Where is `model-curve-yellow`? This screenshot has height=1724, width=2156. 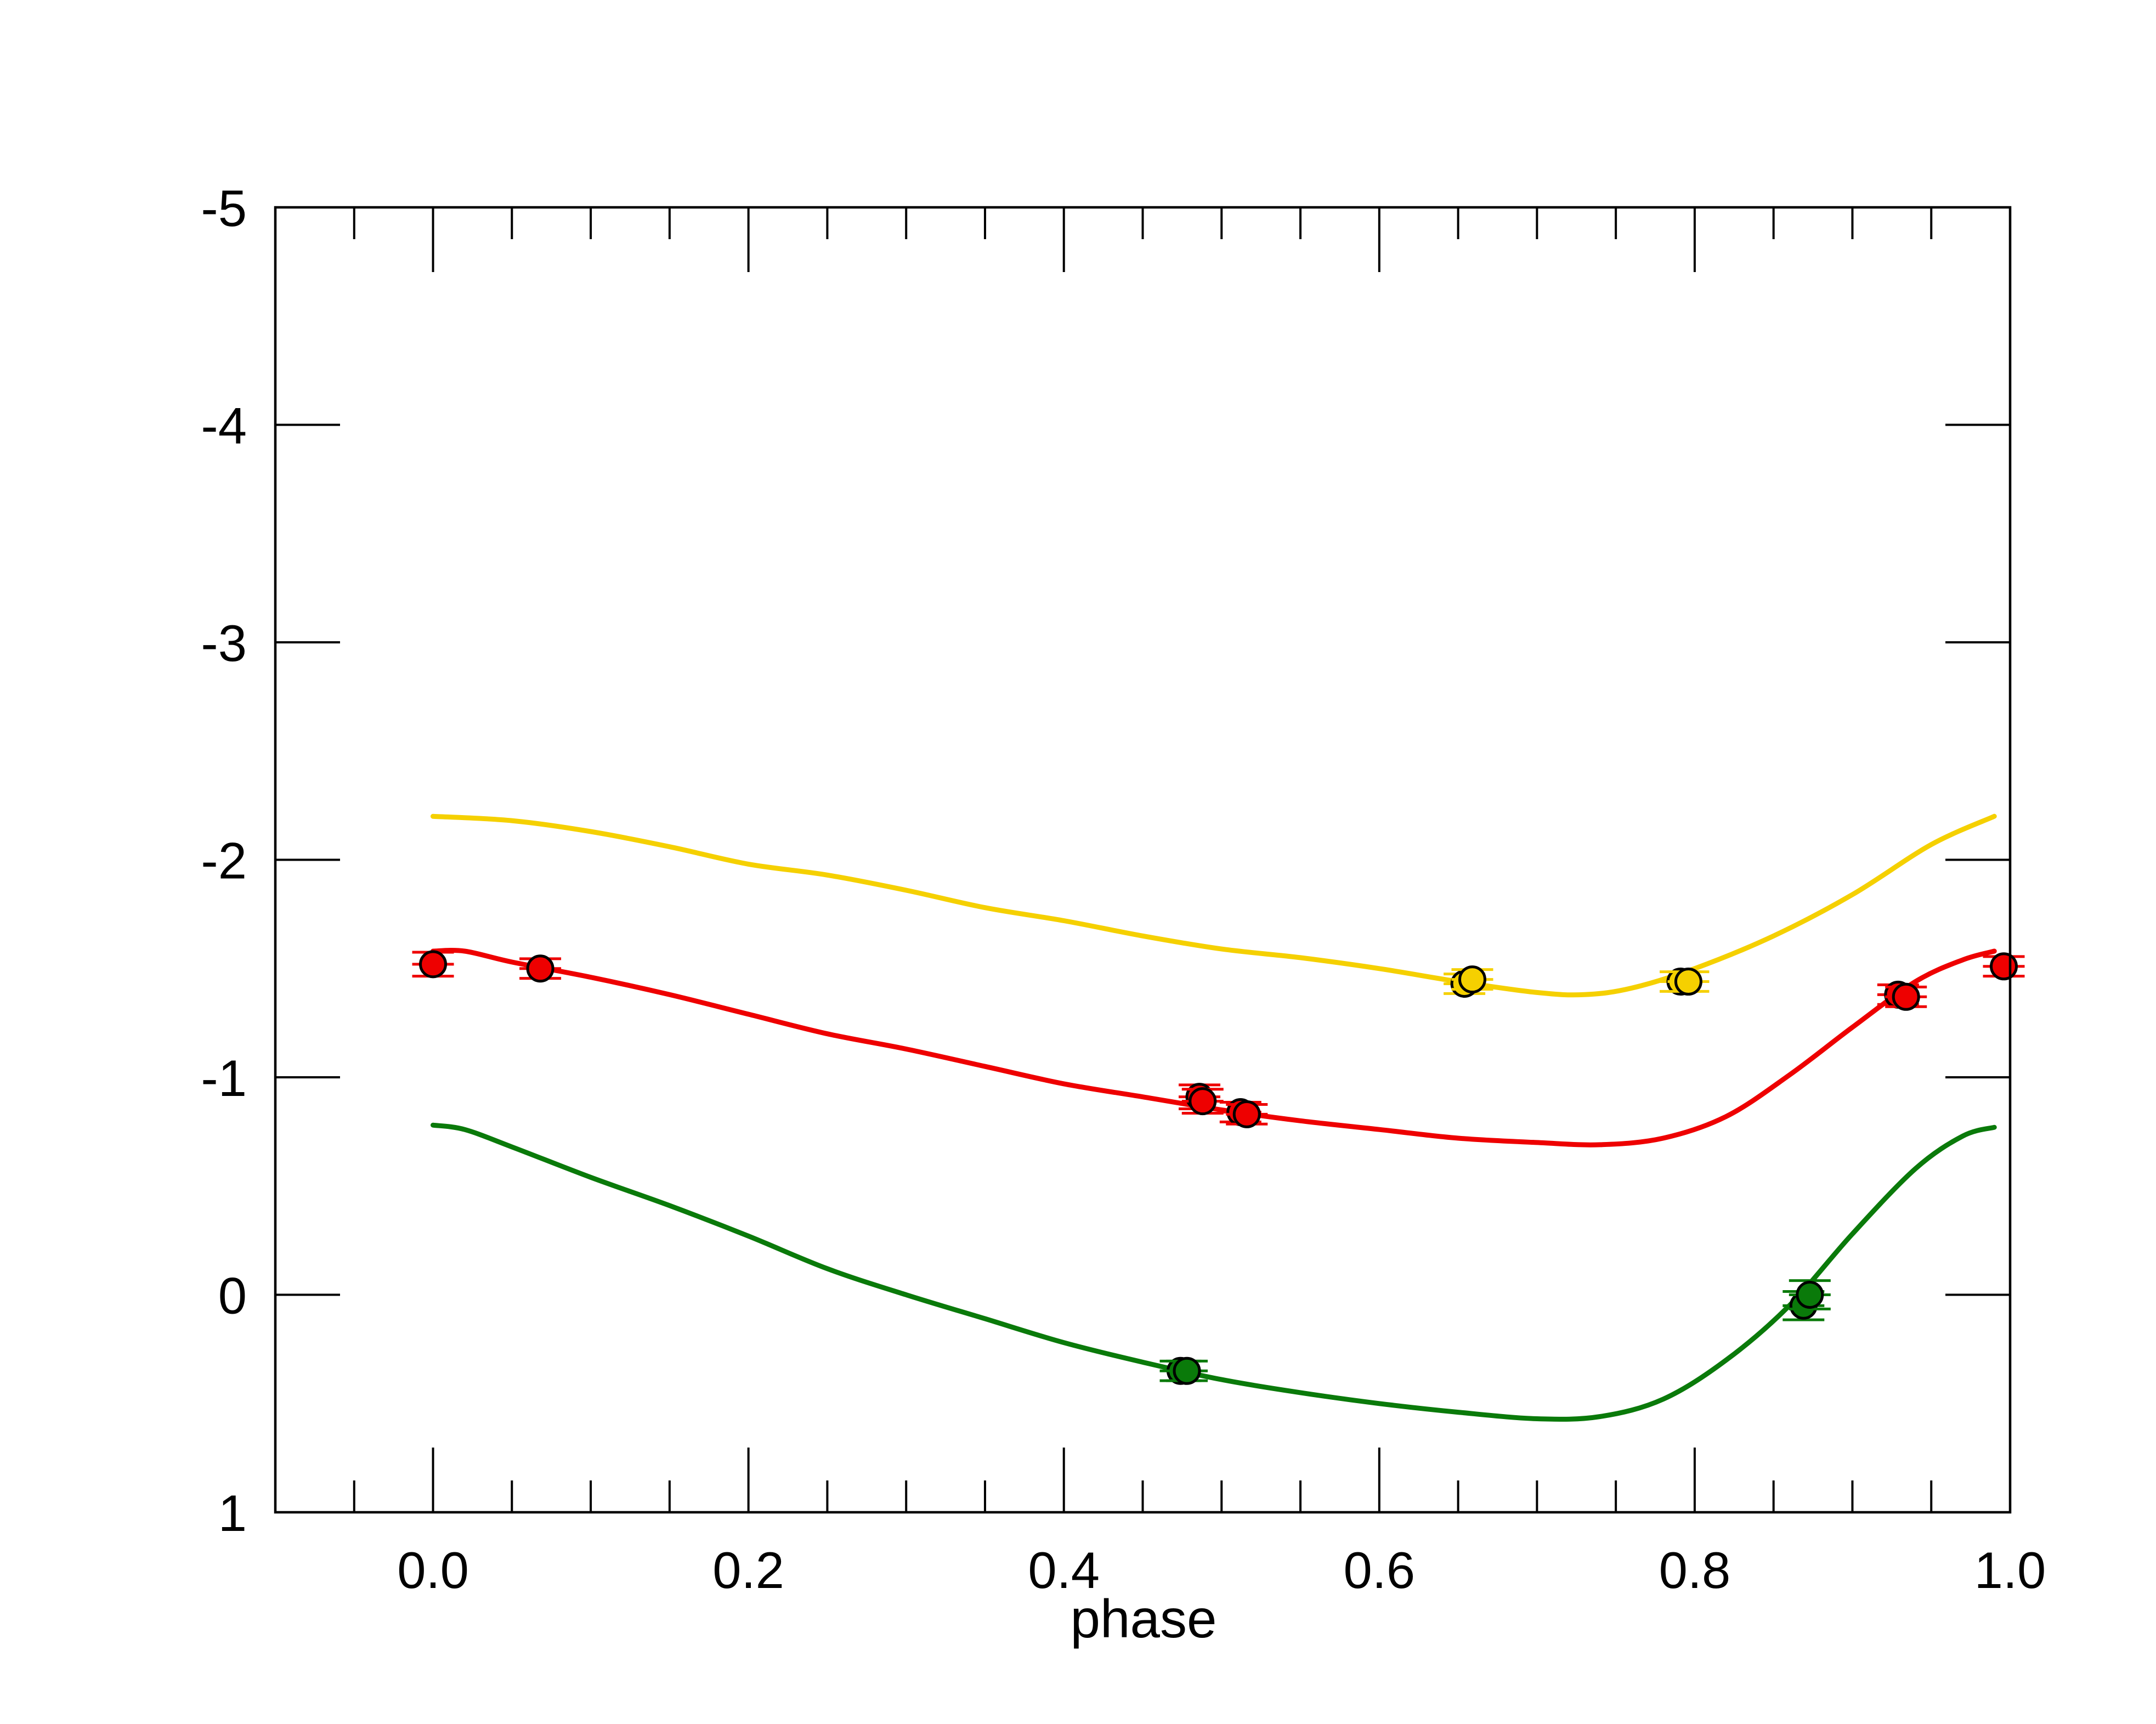 model-curve-yellow is located at coordinates (1214, 905).